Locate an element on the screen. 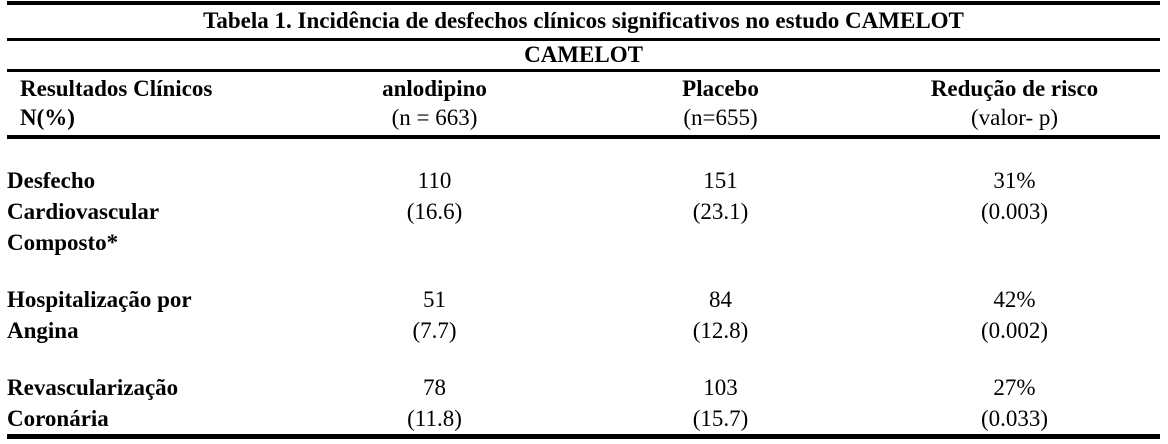 Image resolution: width=1168 pixels, height=444 pixels. cell-reducao-de-risco: 42% (0.002) is located at coordinates (1014, 315).